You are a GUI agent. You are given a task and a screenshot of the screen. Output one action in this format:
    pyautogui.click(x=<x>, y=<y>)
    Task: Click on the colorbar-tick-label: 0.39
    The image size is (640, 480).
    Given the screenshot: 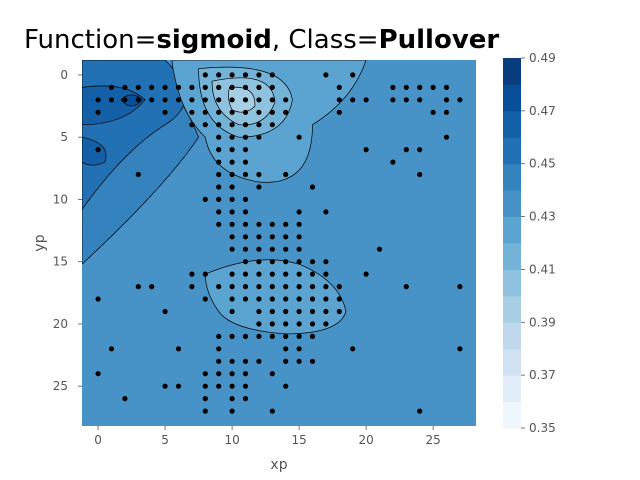 What is the action you would take?
    pyautogui.click(x=542, y=322)
    